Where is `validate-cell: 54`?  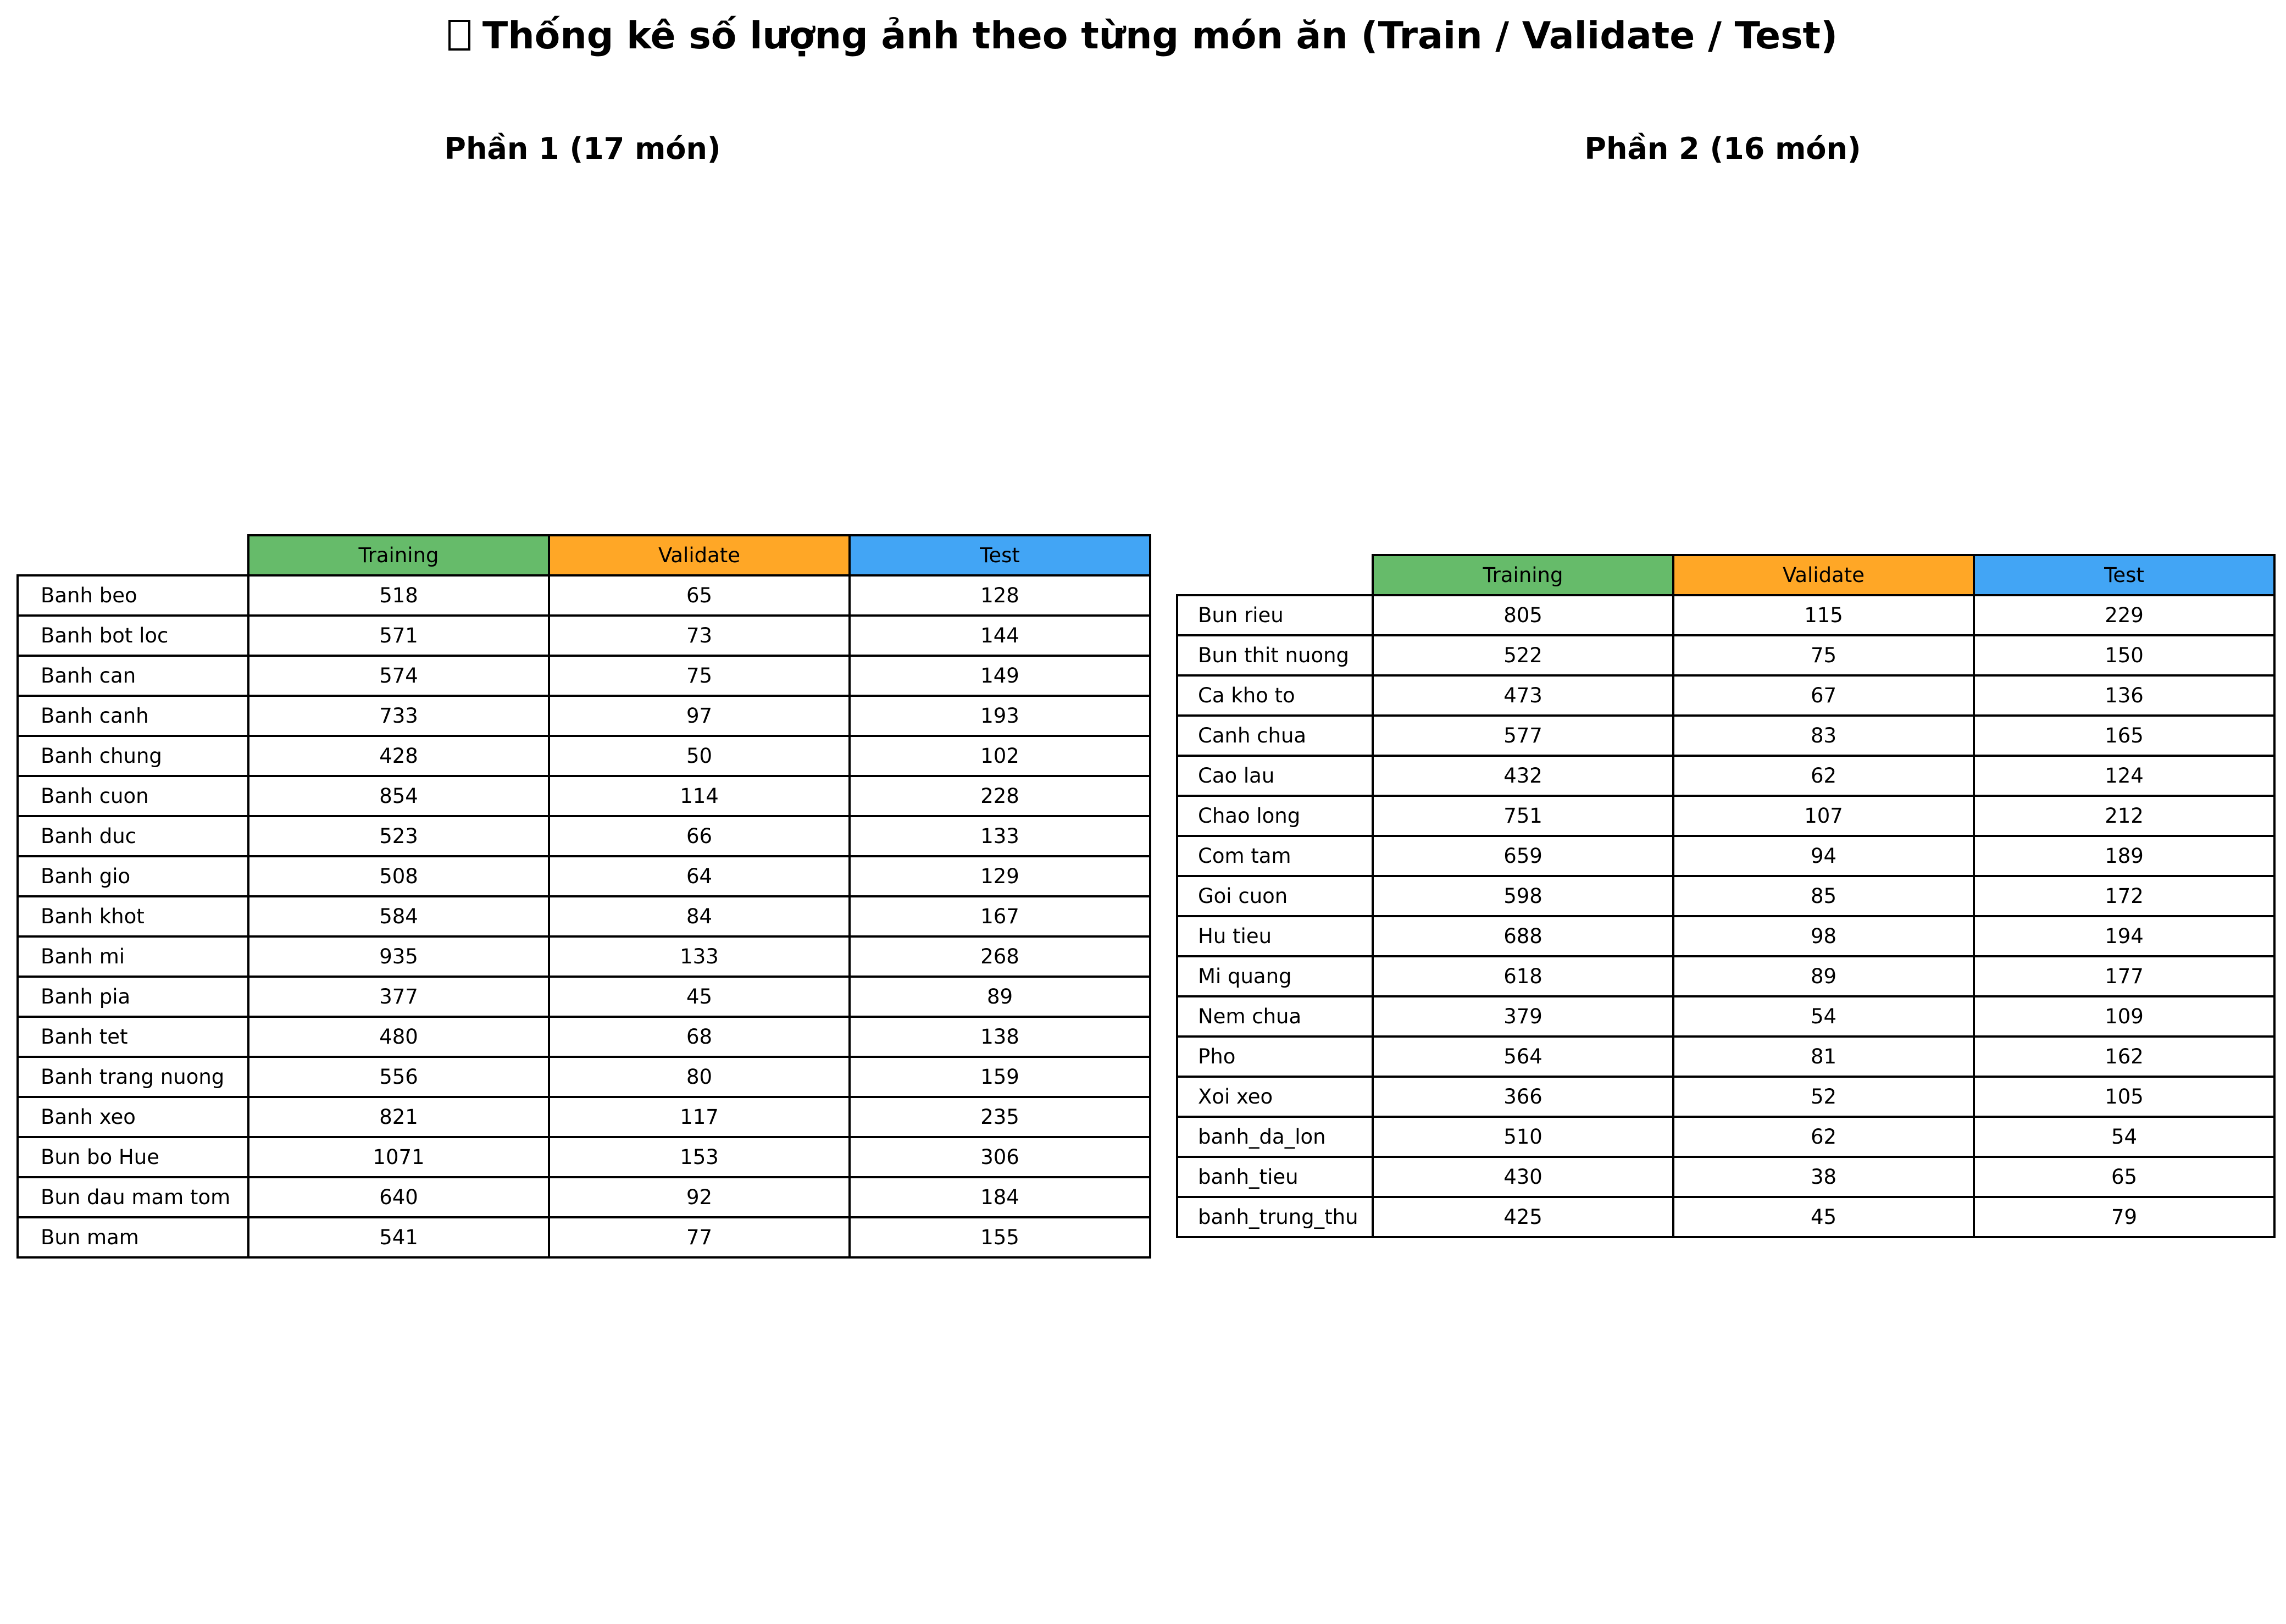
validate-cell: 54 is located at coordinates (1823, 1016).